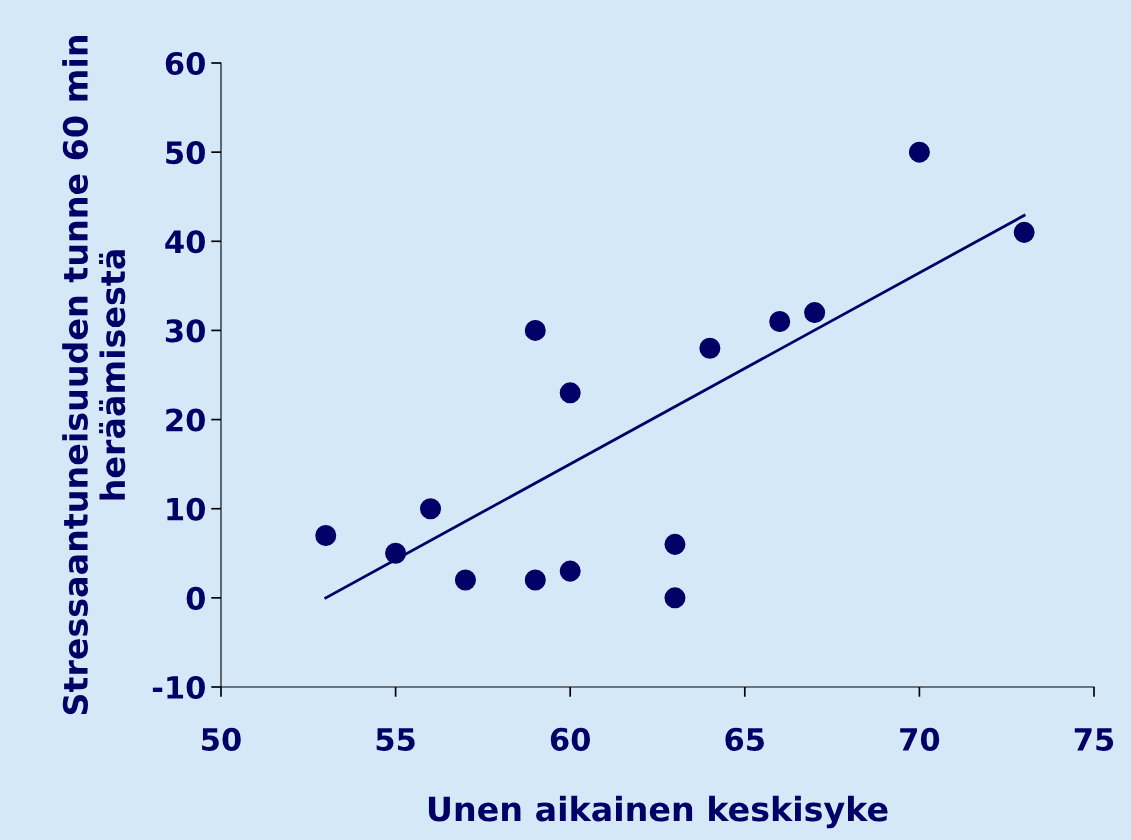  I want to click on x-axis-title: Unen aikainen keskisyke, so click(658, 812).